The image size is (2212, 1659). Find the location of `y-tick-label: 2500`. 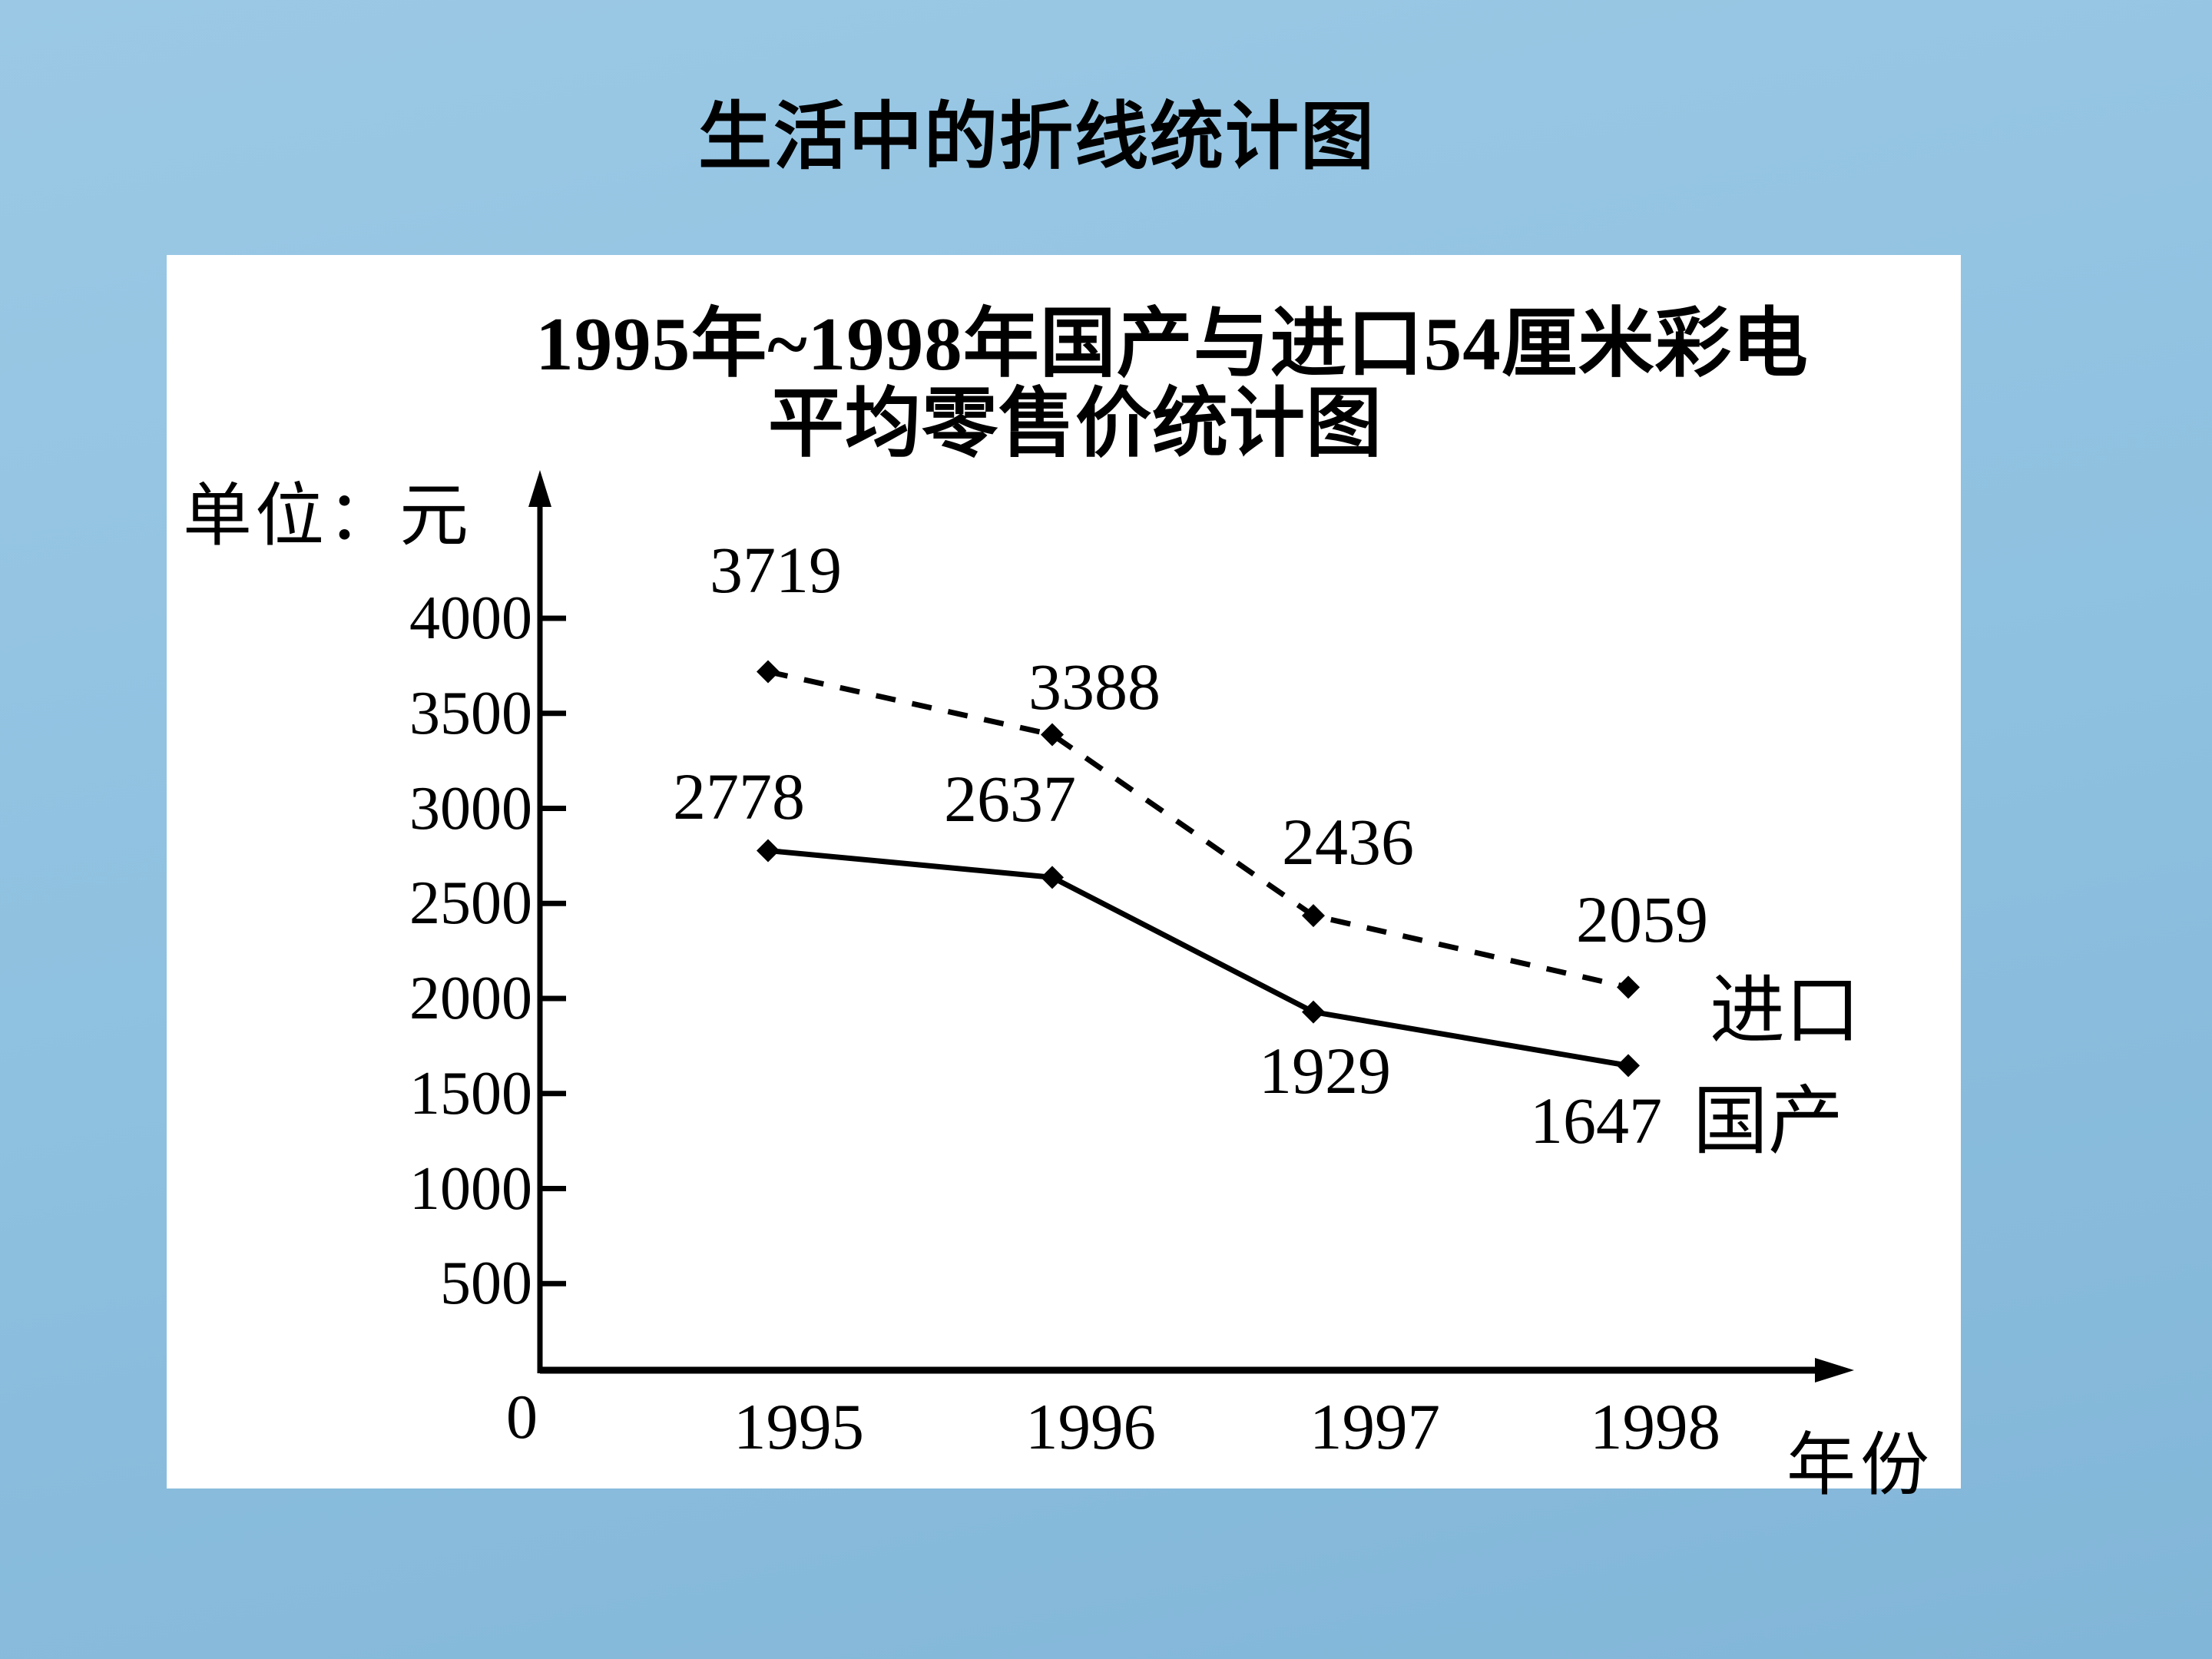

y-tick-label: 2500 is located at coordinates (470, 904).